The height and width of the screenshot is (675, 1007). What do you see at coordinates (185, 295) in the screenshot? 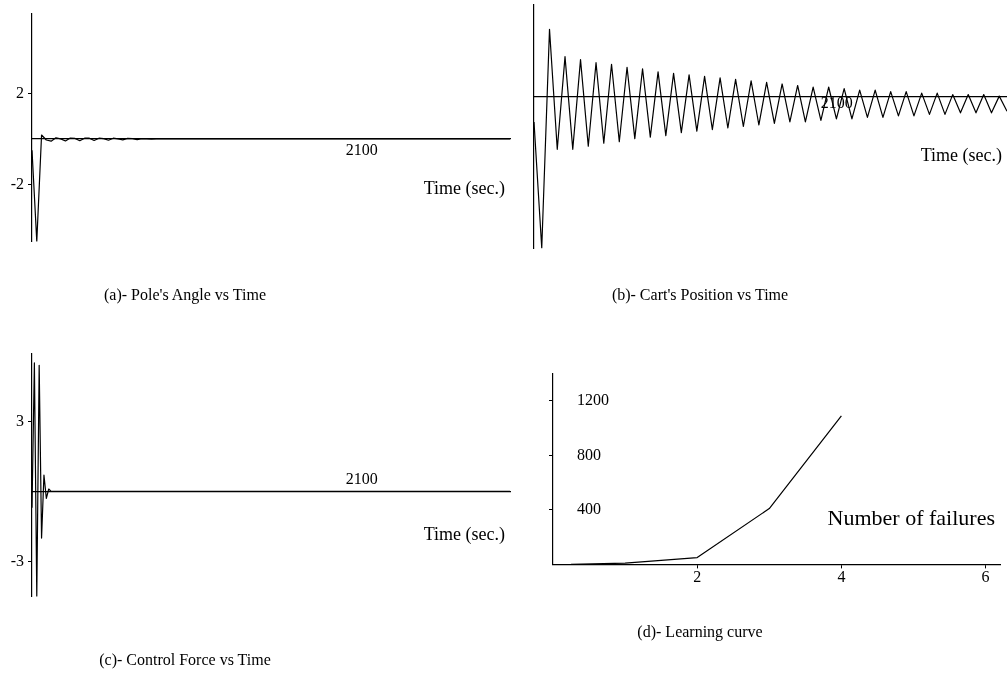
I see `text: (a)- Pole's Angle vs Time` at bounding box center [185, 295].